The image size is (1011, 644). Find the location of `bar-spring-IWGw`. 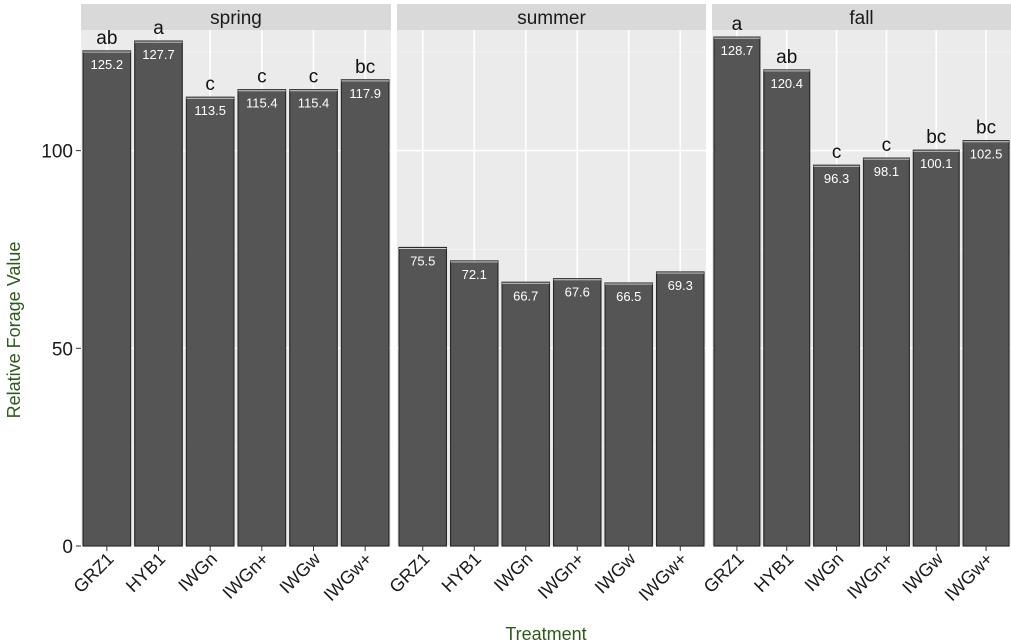

bar-spring-IWGw is located at coordinates (313, 318).